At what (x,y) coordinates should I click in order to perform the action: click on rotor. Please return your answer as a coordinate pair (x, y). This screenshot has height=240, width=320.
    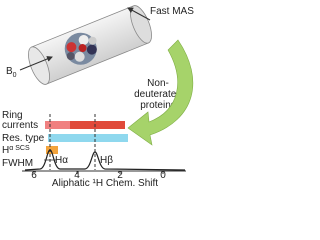
    Looking at the image, I should click on (90, 45).